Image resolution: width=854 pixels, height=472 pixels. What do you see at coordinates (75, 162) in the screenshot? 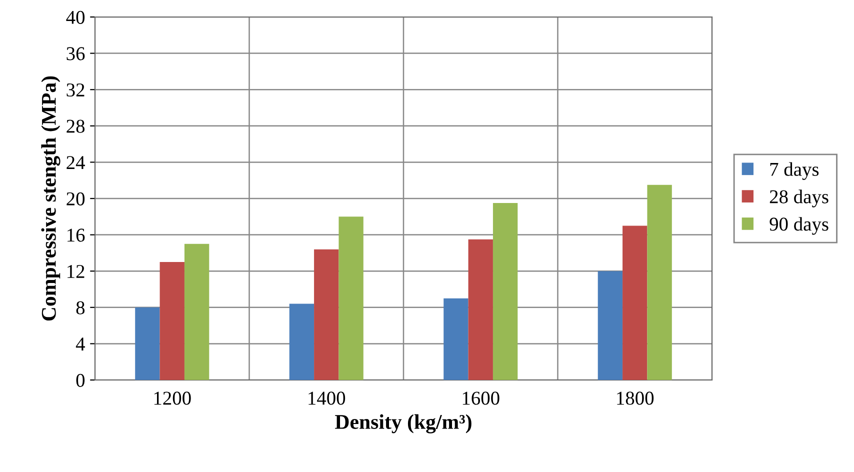
I see `y-tick-label: 24` at bounding box center [75, 162].